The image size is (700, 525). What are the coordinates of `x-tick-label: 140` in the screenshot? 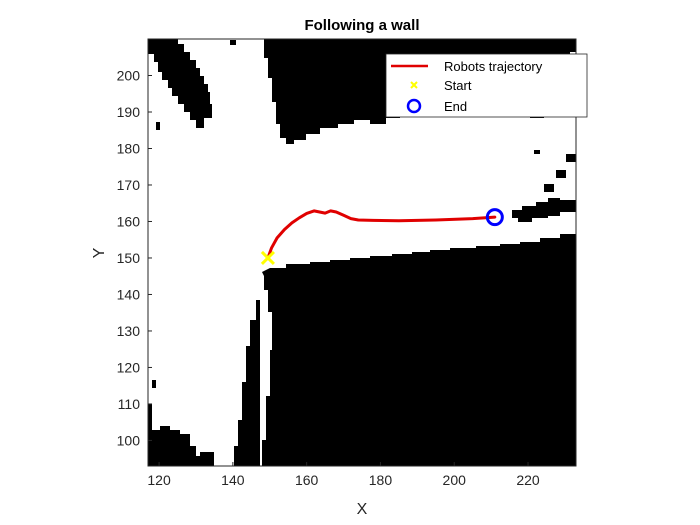 It's located at (233, 480).